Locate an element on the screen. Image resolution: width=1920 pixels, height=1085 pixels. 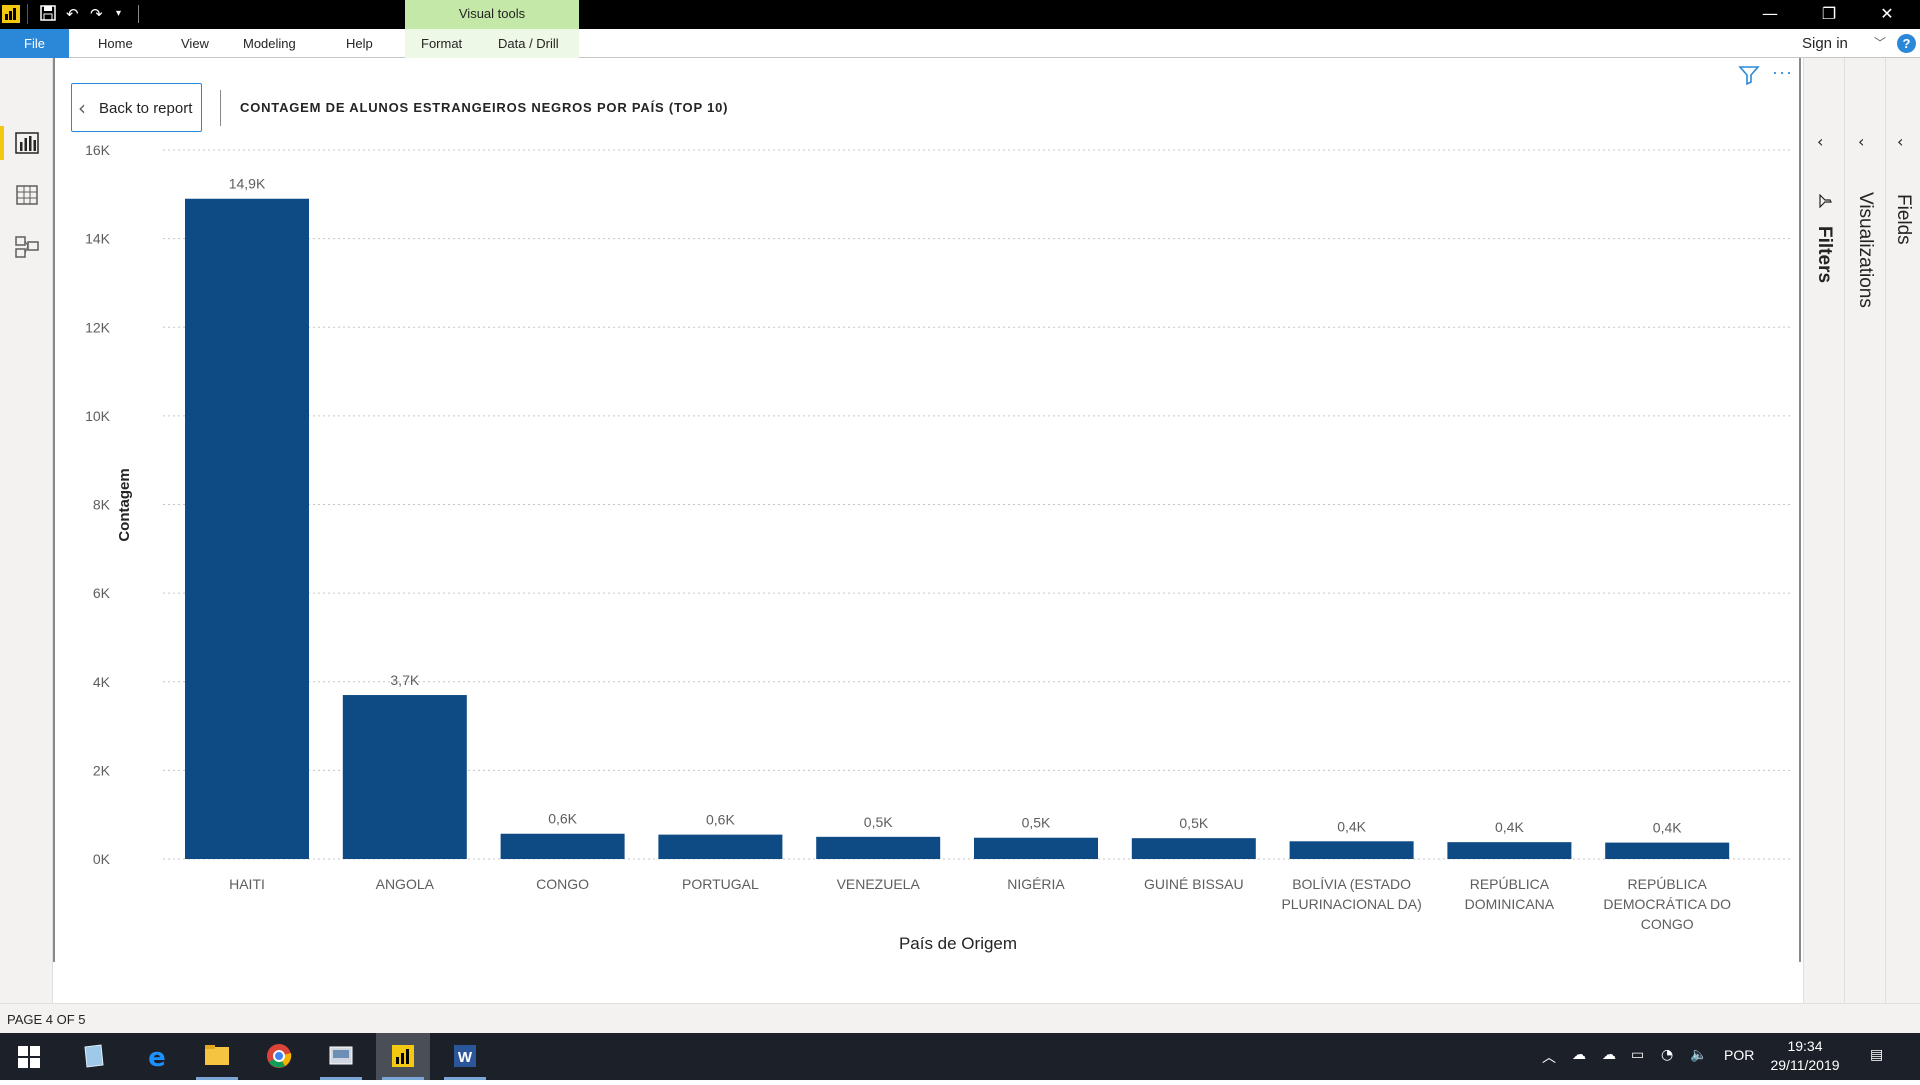
back-to-report-button: ‹ Back to report is located at coordinates (136, 107).